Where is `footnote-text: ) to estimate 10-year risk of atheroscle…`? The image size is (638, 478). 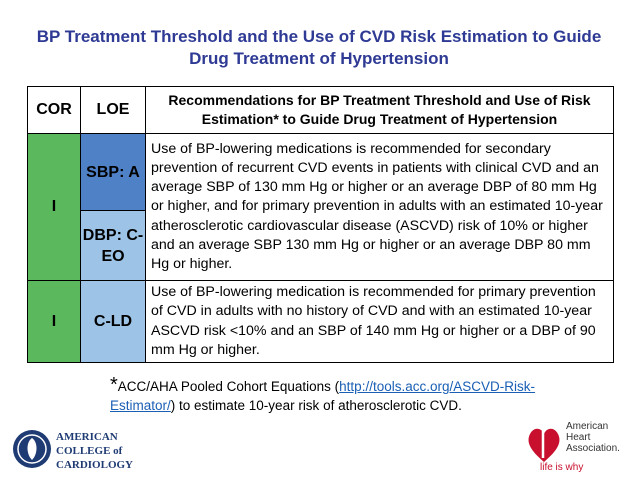 footnote-text: ) to estimate 10-year risk of atheroscle… is located at coordinates (316, 405).